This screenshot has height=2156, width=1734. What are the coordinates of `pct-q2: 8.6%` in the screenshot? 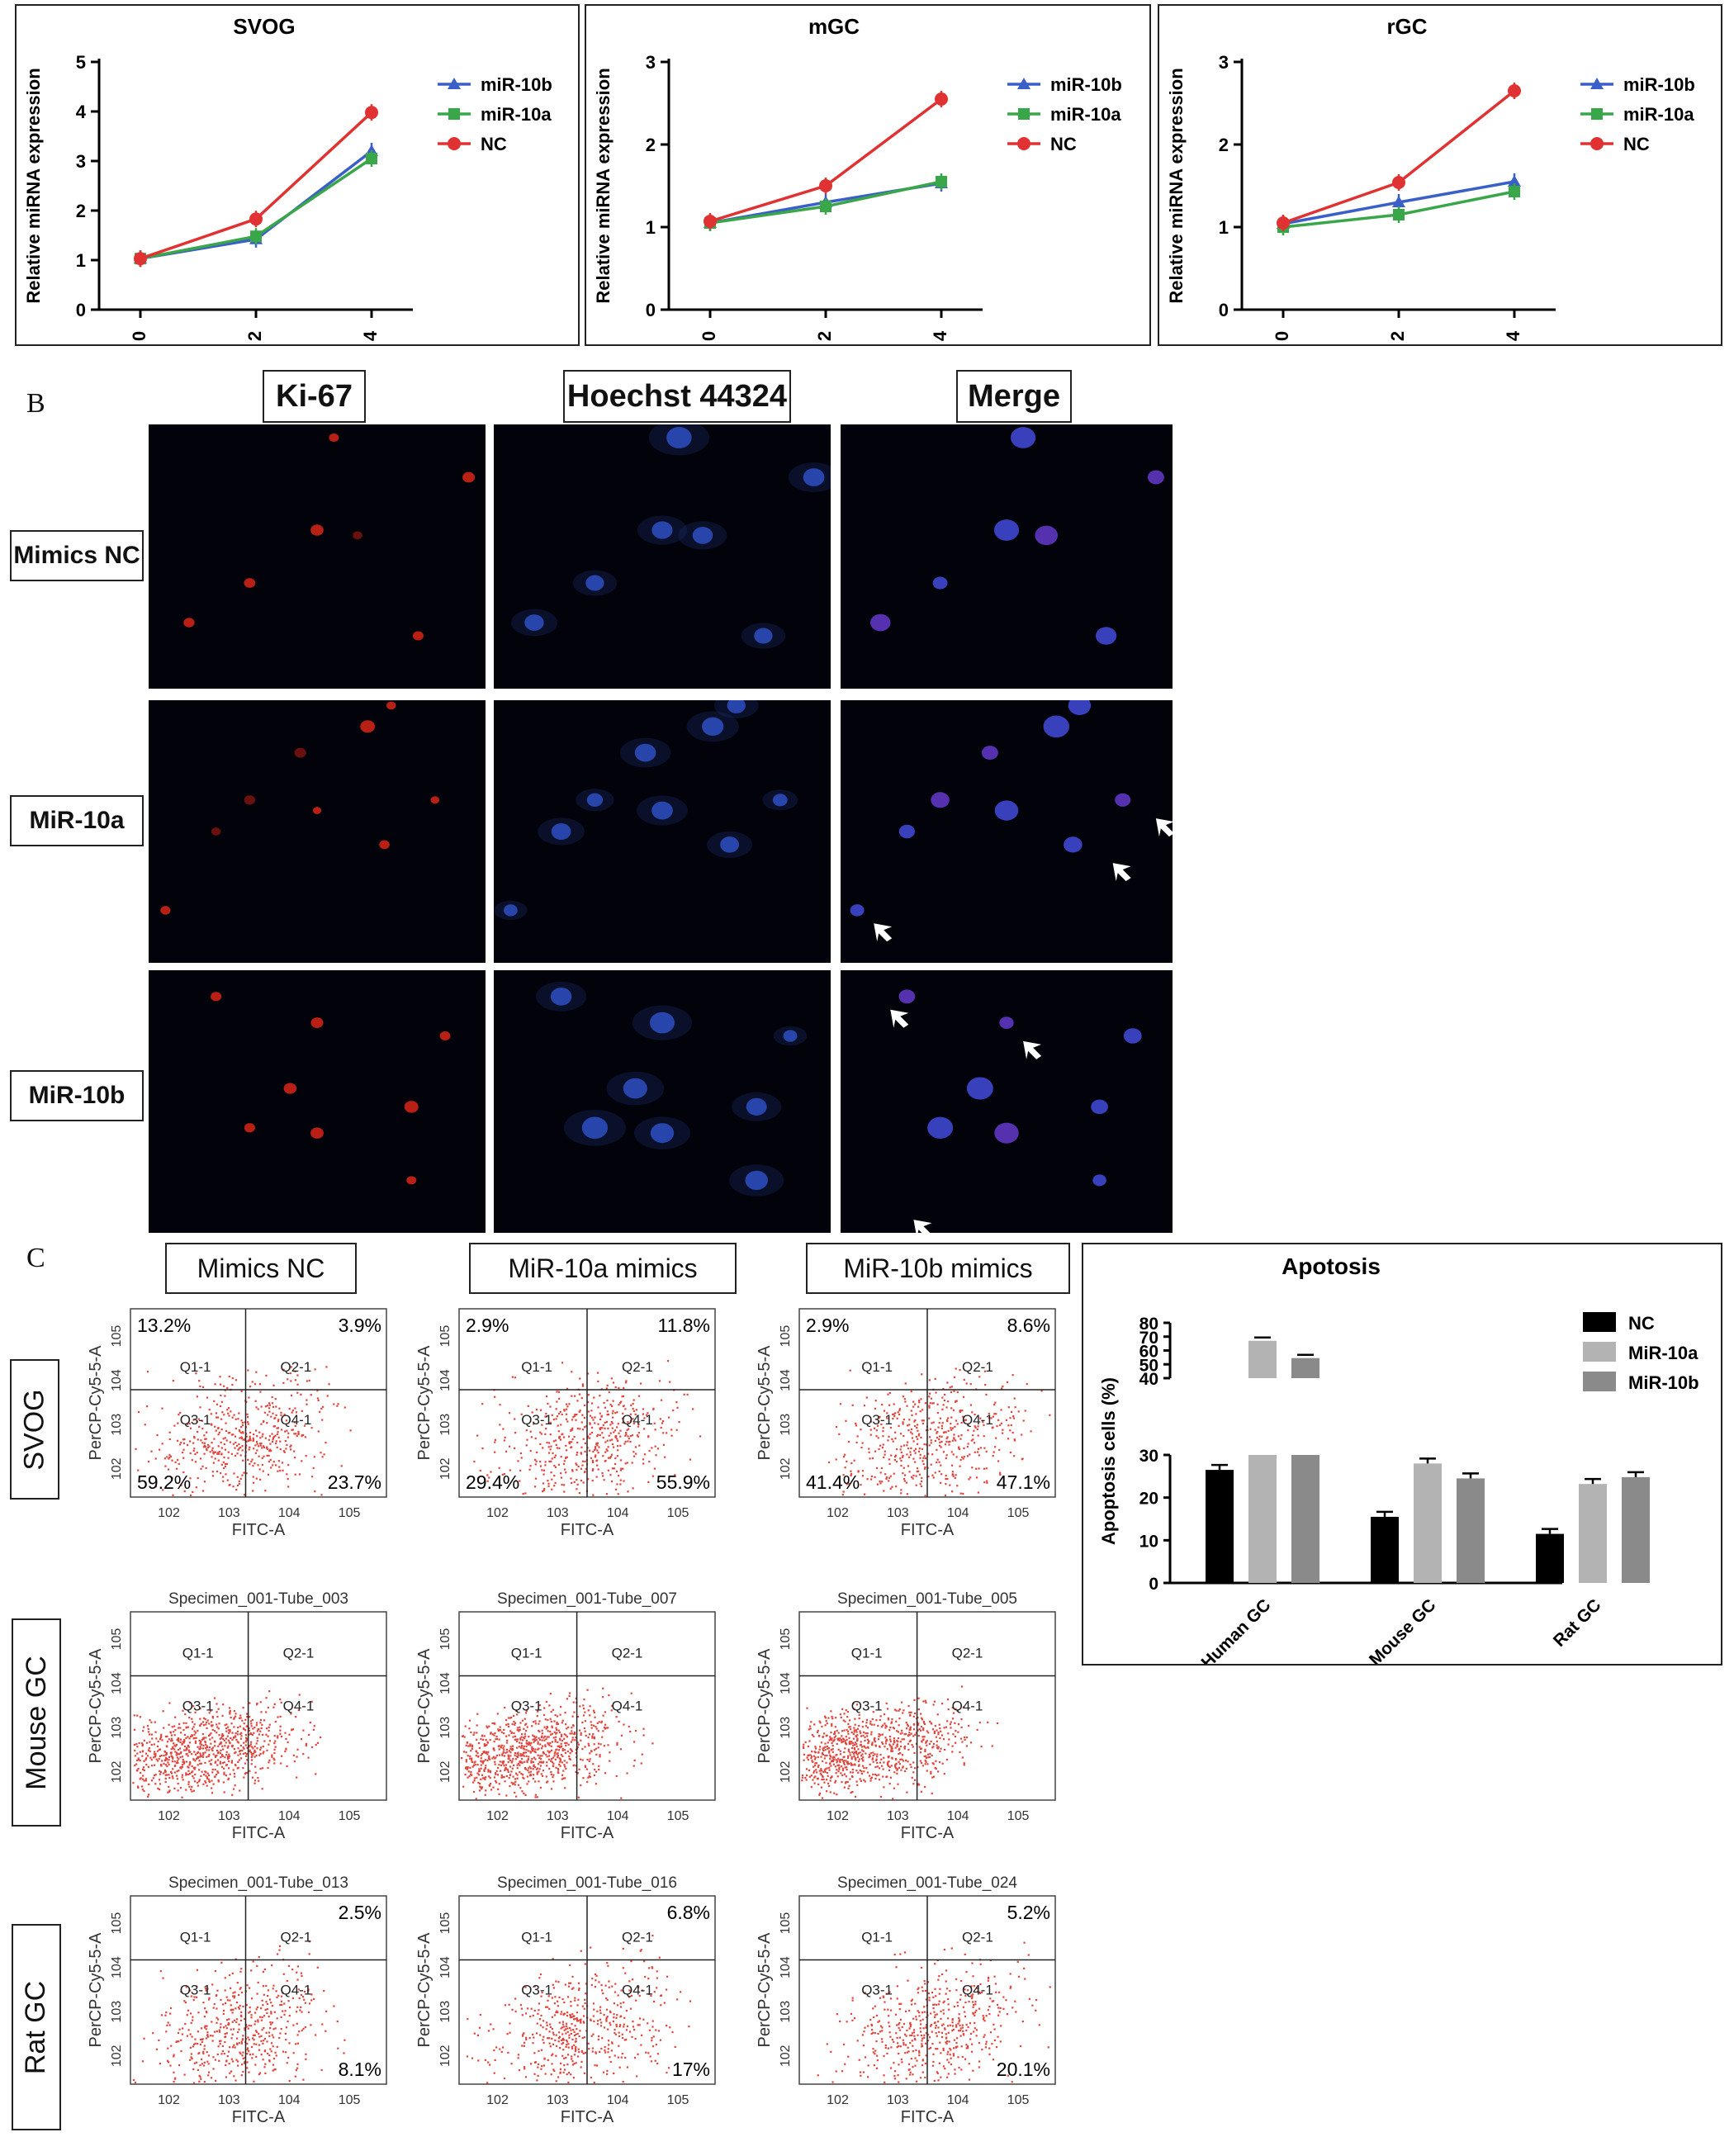 It's located at (1028, 1325).